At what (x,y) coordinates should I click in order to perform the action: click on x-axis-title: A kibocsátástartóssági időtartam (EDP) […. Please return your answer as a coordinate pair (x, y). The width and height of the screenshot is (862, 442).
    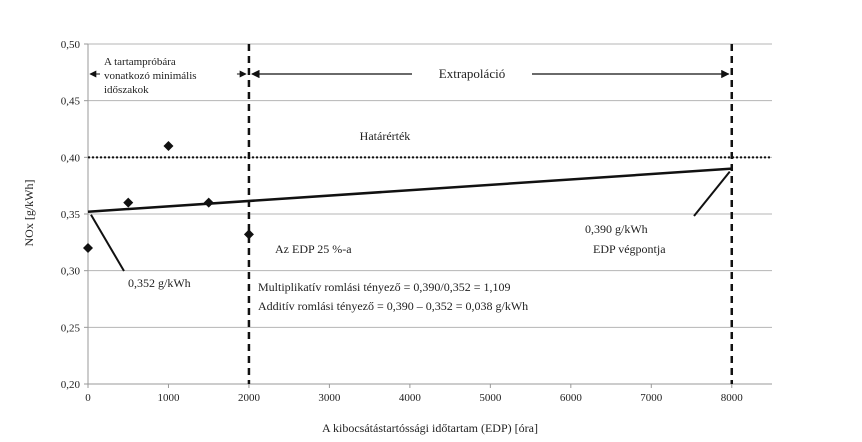
    Looking at the image, I should click on (430, 428).